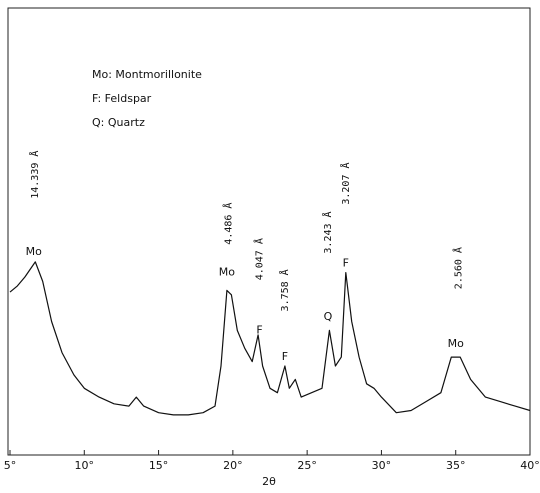 Image resolution: width=540 pixels, height=493 pixels. Describe the element at coordinates (345, 183) in the screenshot. I see `d-spacing-label: 3.207 Å` at that location.